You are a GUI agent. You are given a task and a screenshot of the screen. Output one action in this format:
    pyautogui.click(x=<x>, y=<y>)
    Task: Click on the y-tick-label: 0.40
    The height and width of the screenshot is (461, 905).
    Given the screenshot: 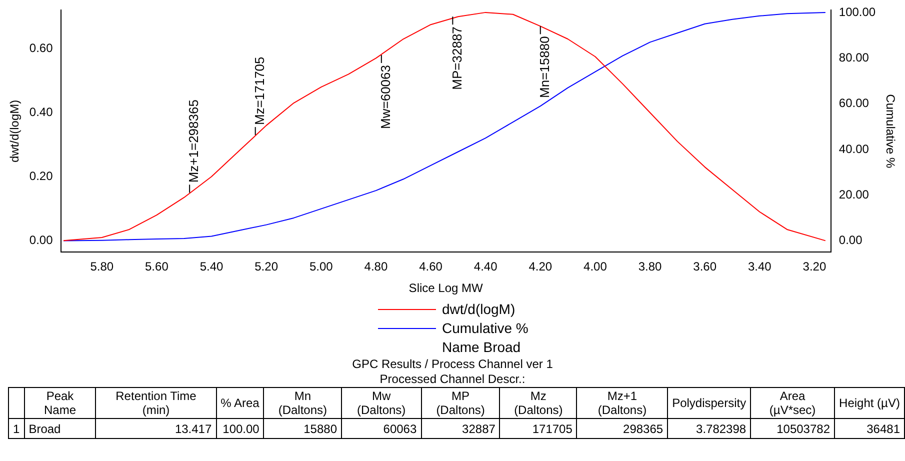 What is the action you would take?
    pyautogui.click(x=41, y=111)
    